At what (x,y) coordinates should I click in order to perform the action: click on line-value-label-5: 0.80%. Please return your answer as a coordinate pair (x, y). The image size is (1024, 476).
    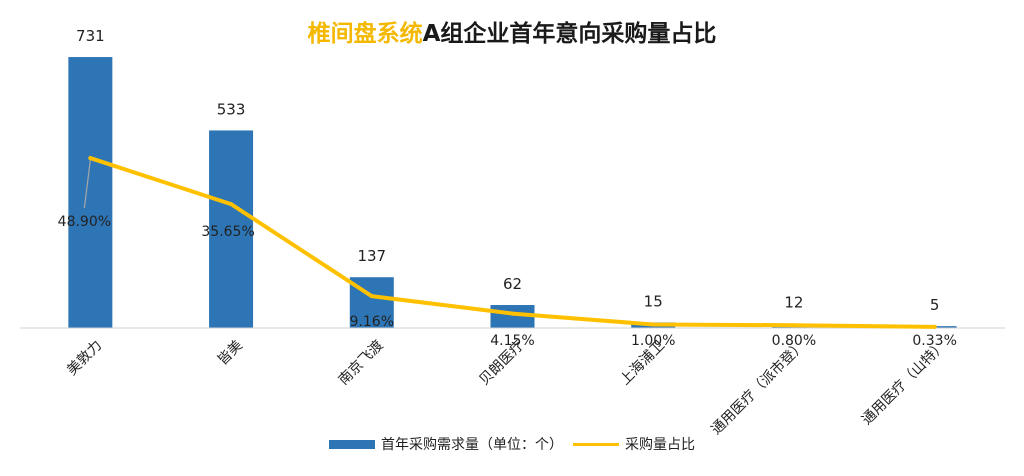
    Looking at the image, I should click on (794, 341).